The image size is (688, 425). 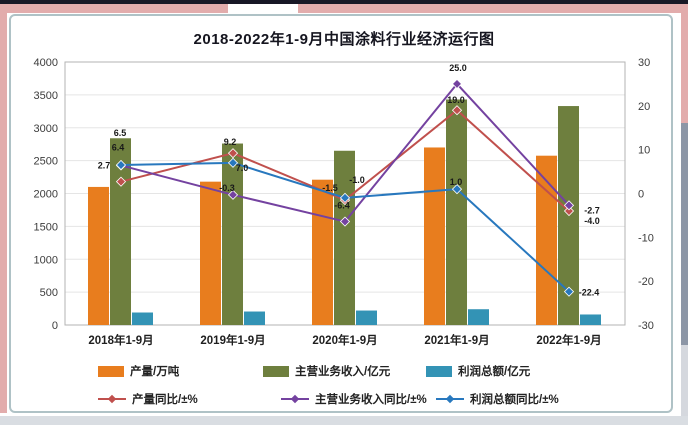 I want to click on output-bar-swatch, so click(x=111, y=371).